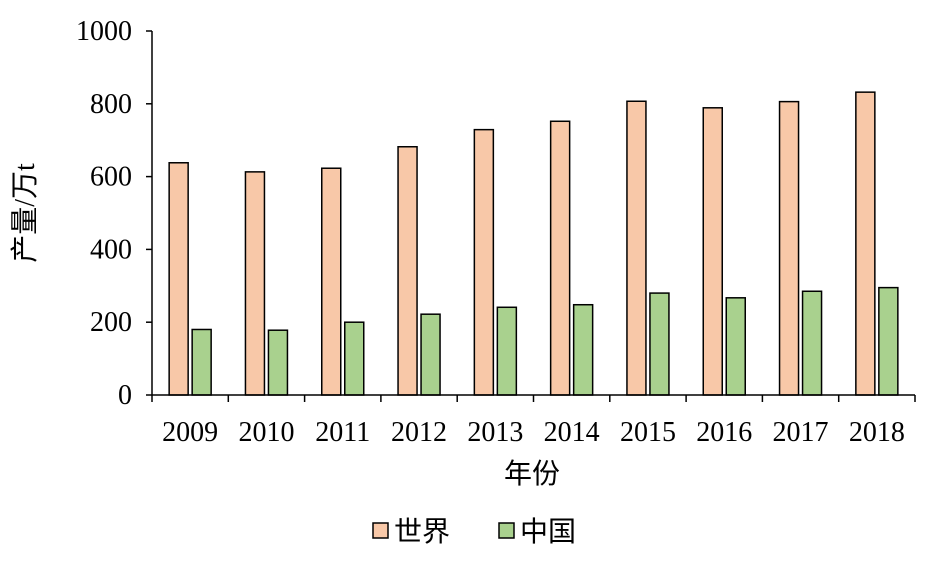  Describe the element at coordinates (801, 432) in the screenshot. I see `x-tick-label: 2017` at that location.